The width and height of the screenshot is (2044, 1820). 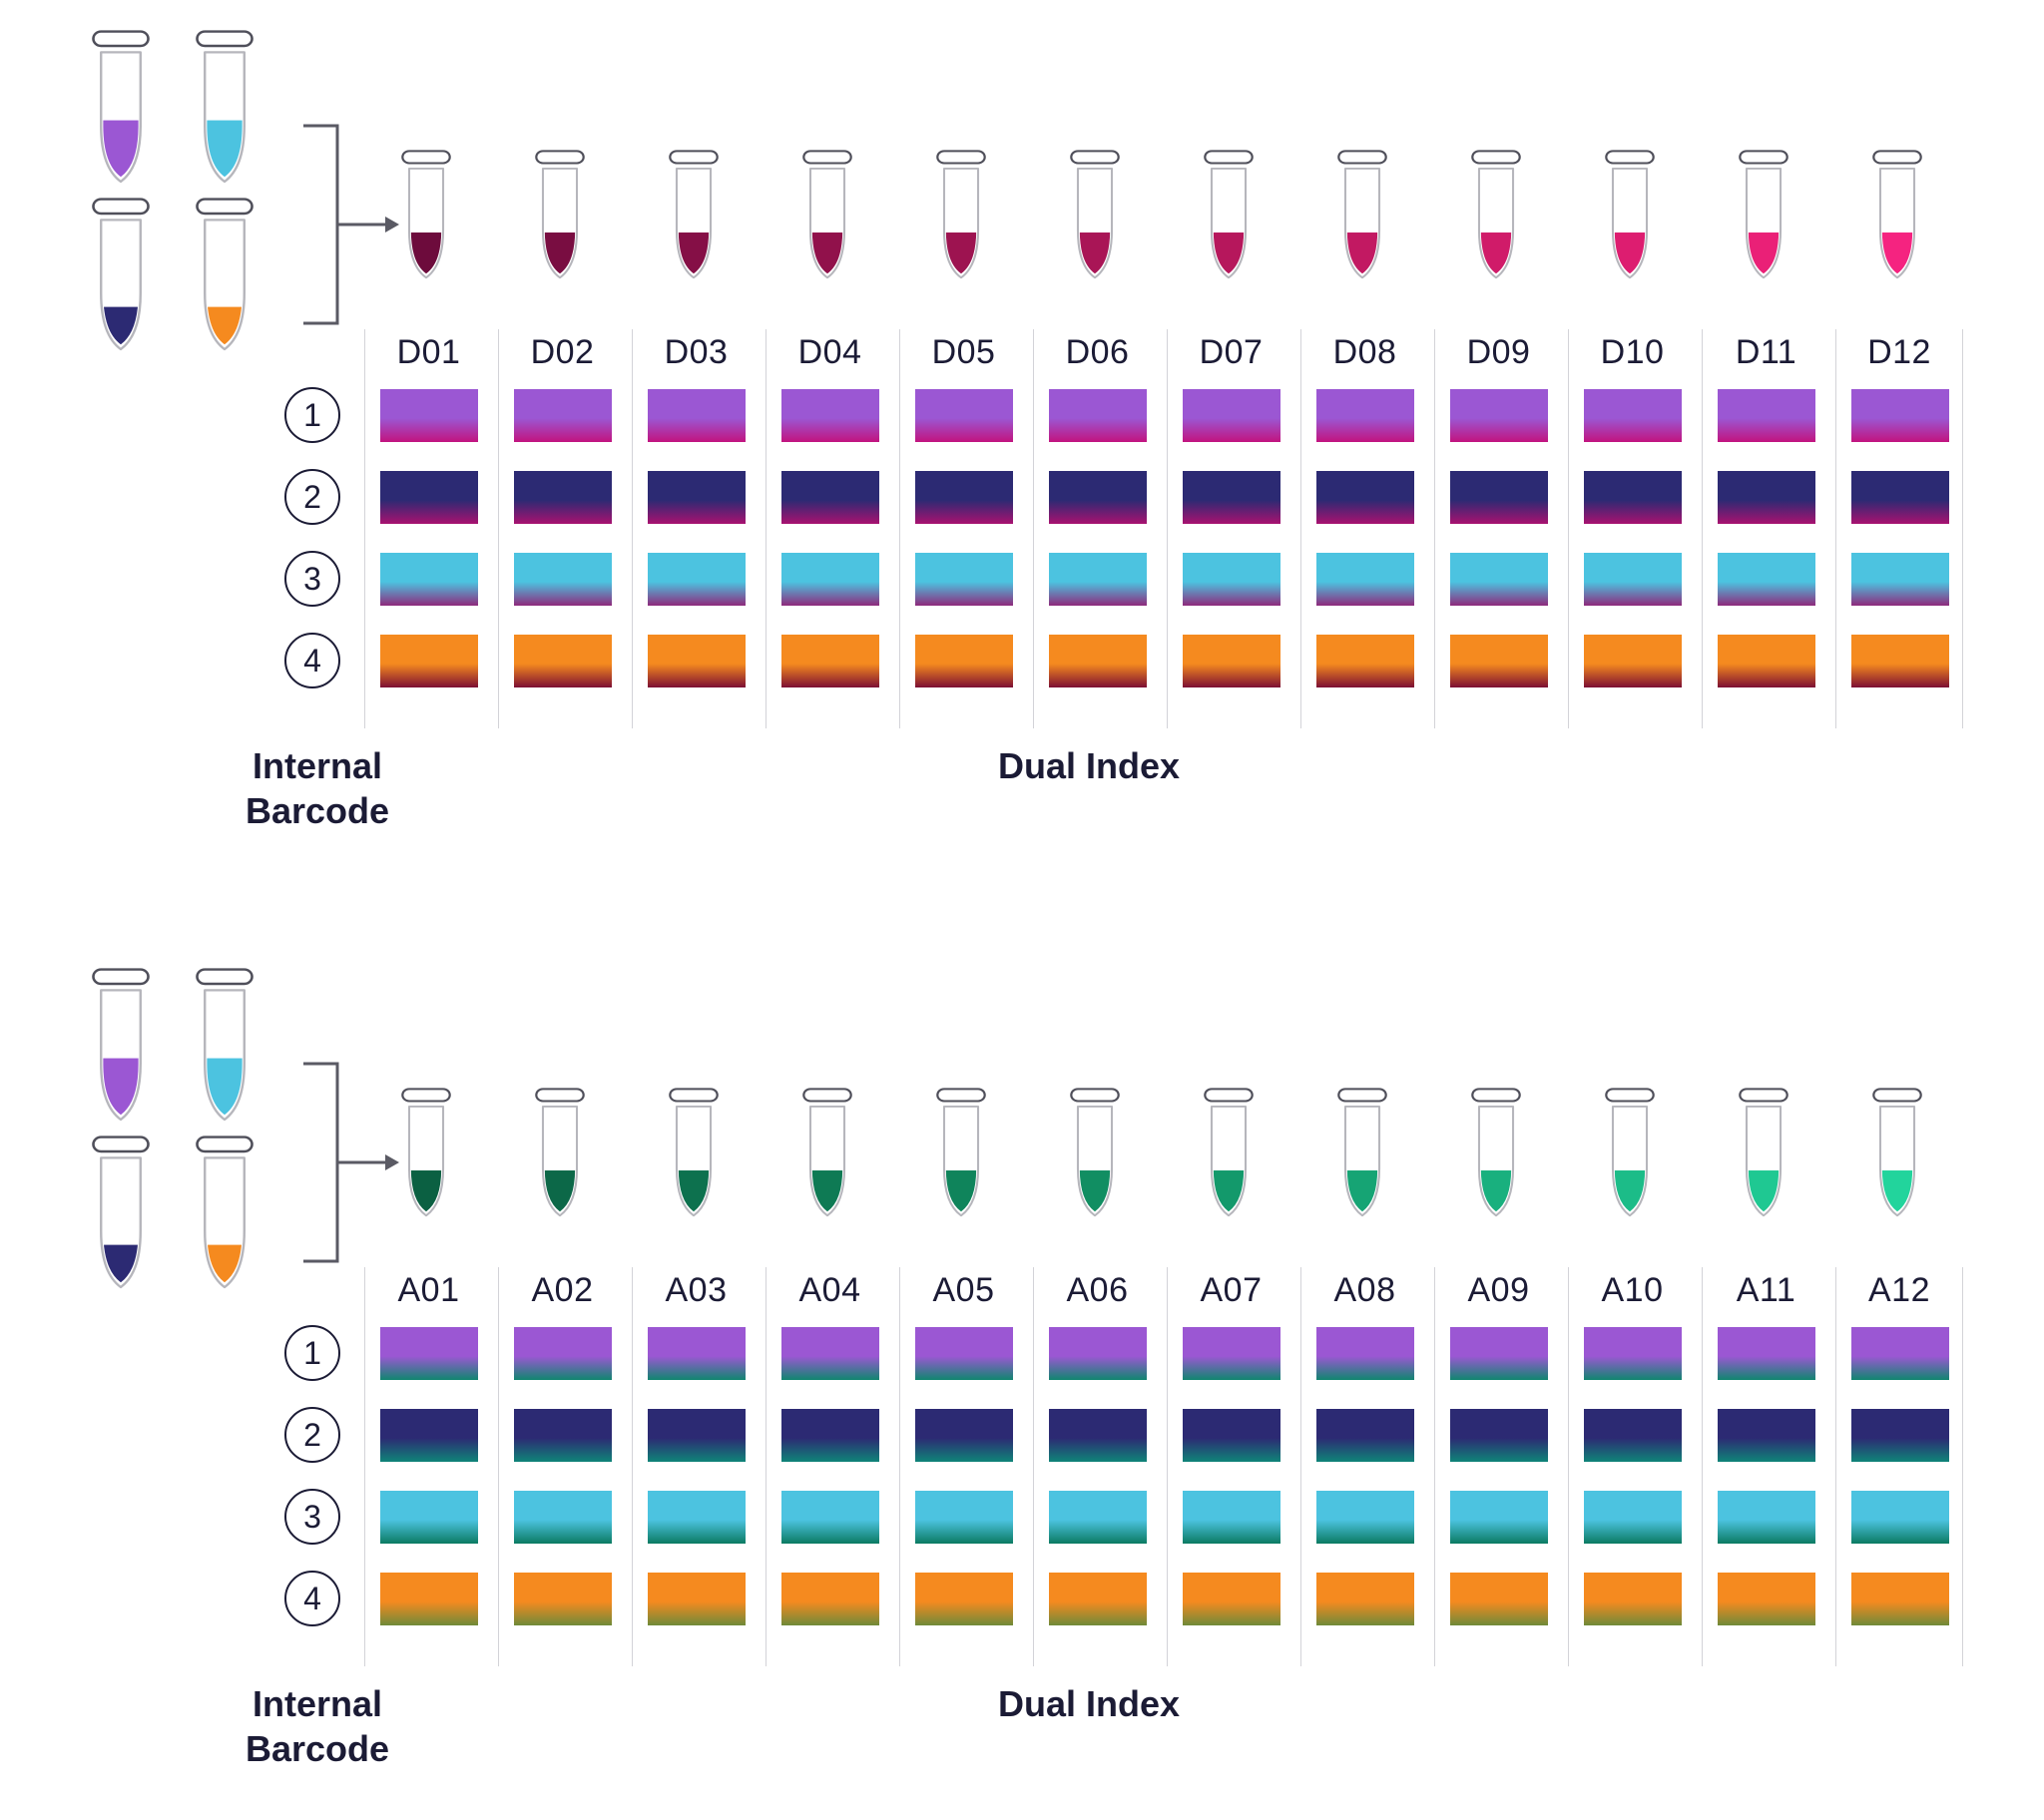 What do you see at coordinates (1231, 1599) in the screenshot?
I see `index-bar-A07-row4` at bounding box center [1231, 1599].